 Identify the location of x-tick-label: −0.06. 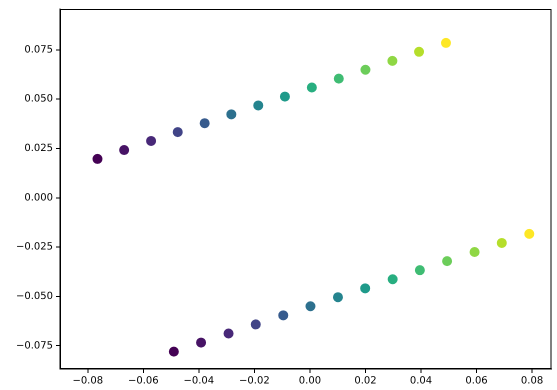
(143, 381).